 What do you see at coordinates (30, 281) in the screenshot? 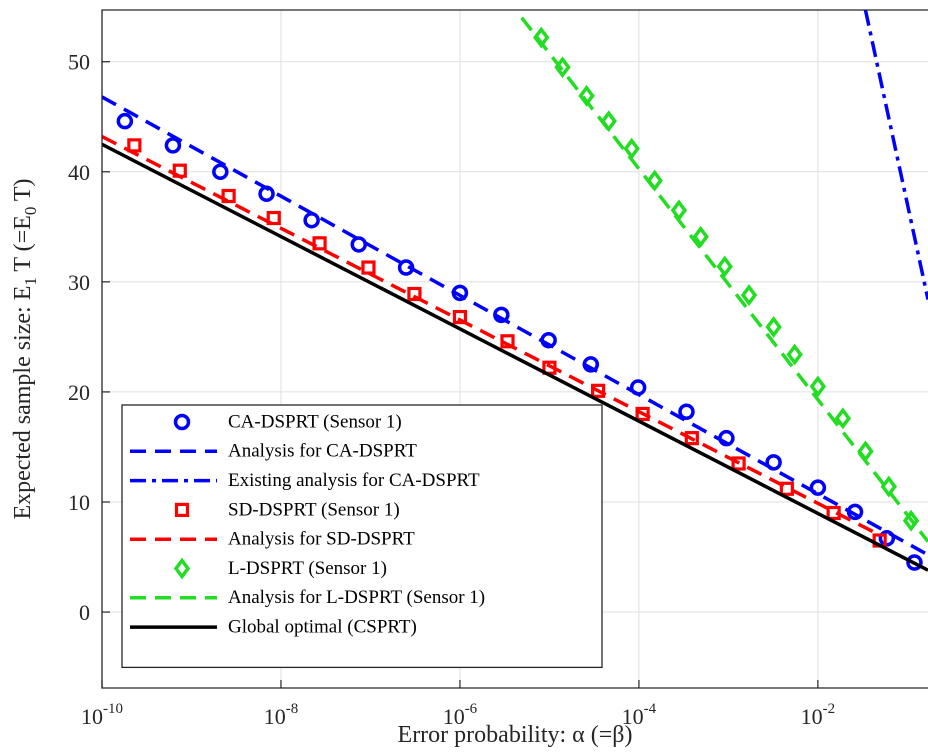
I see `y-label-subscript: 1` at bounding box center [30, 281].